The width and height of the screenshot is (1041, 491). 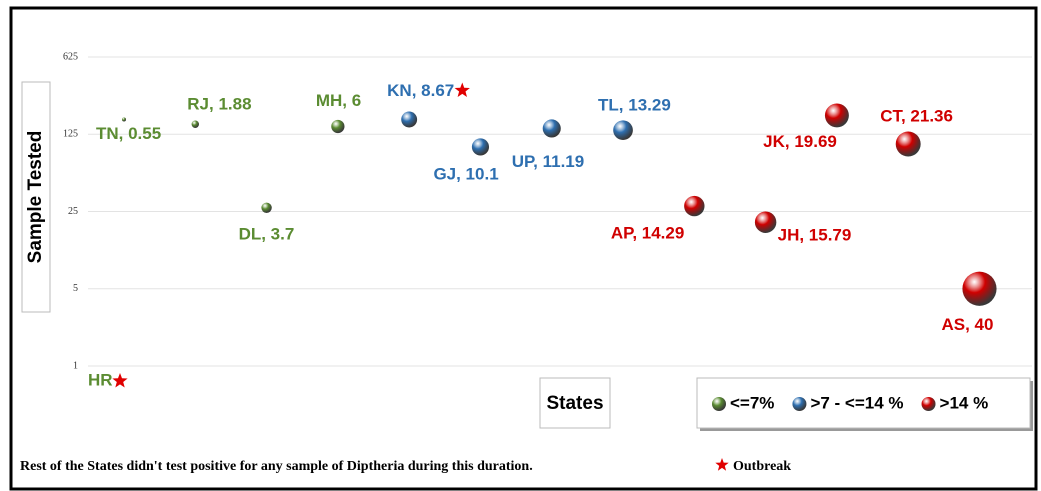 What do you see at coordinates (462, 89) in the screenshot?
I see `outbreak-star` at bounding box center [462, 89].